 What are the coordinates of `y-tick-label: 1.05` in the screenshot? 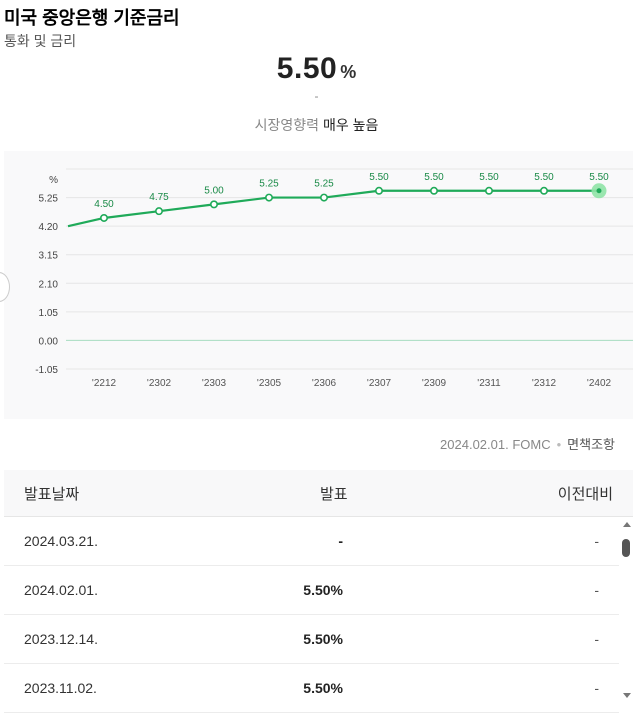 It's located at (49, 313).